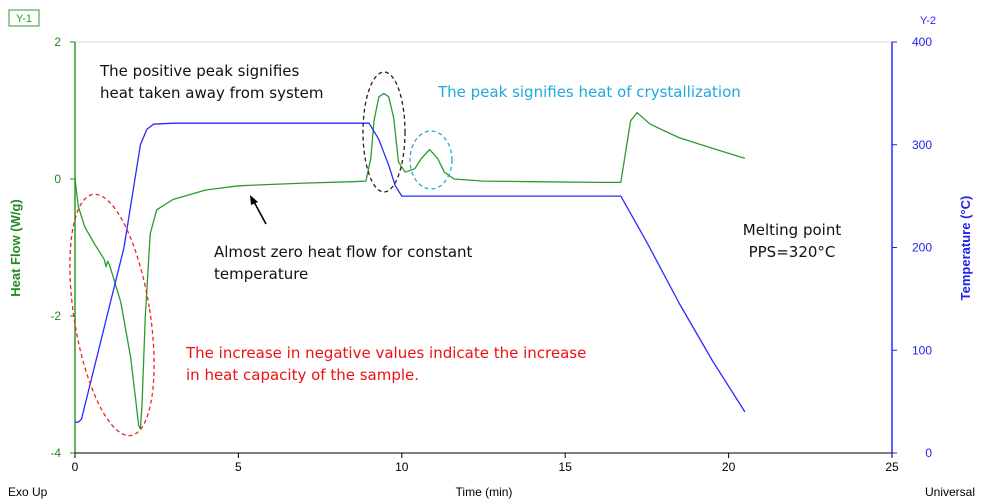 The width and height of the screenshot is (981, 502). What do you see at coordinates (922, 248) in the screenshot?
I see `y2-tick-label: 200` at bounding box center [922, 248].